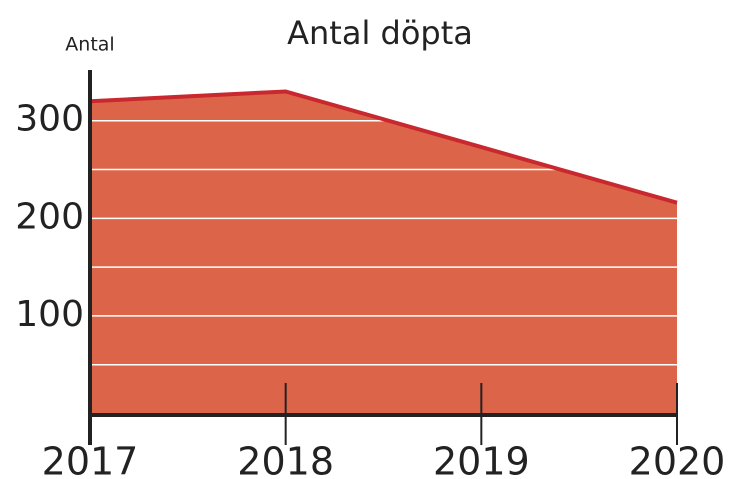 The width and height of the screenshot is (730, 479). I want to click on chart-title: Antal döpta, so click(380, 33).